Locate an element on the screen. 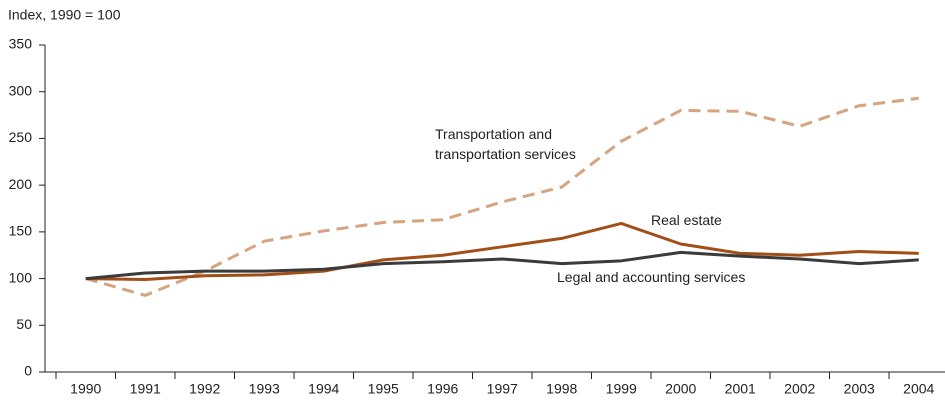 This screenshot has width=945, height=402. x-tick-label: 1991 is located at coordinates (145, 389).